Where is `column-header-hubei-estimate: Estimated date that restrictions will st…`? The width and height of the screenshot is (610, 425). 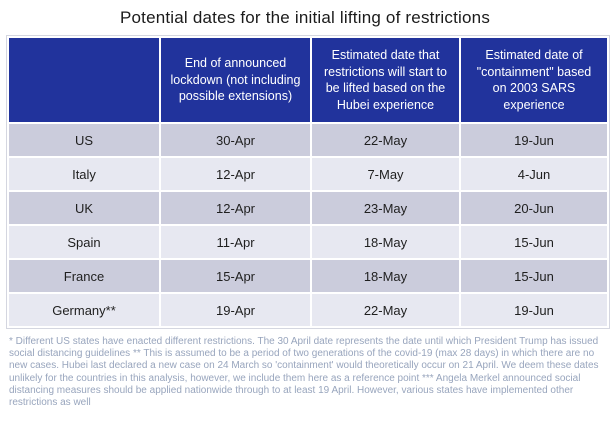
column-header-hubei-estimate: Estimated date that restrictions will st… is located at coordinates (385, 80).